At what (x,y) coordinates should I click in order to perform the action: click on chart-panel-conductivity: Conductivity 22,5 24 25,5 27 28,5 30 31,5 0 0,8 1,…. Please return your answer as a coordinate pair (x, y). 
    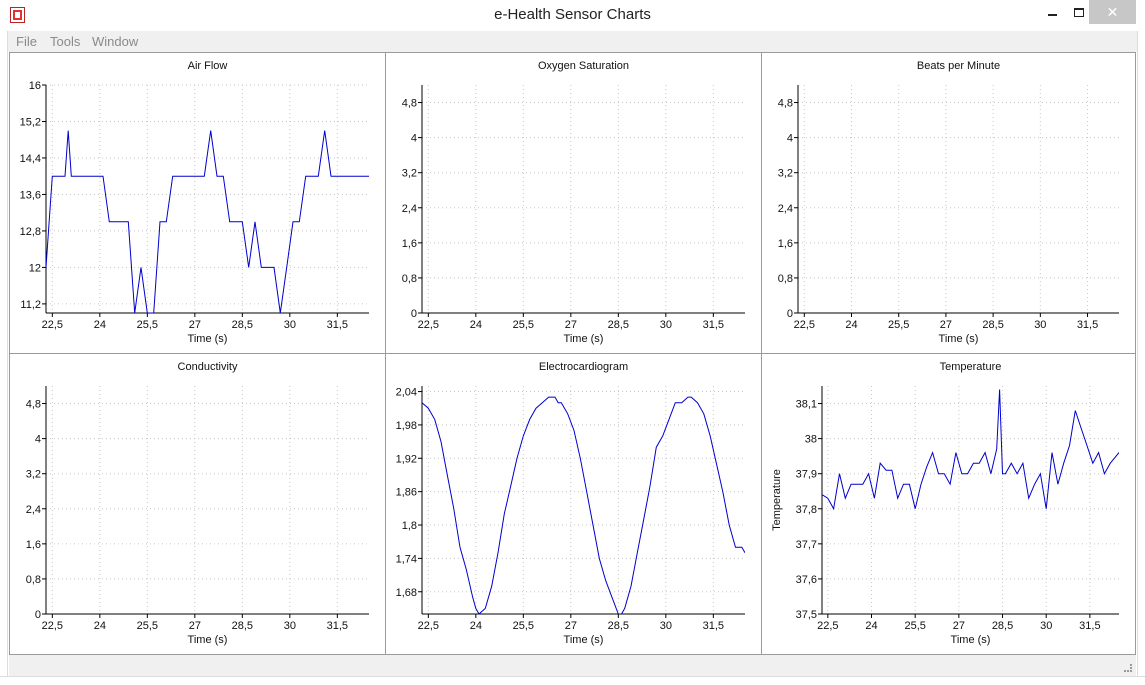
    Looking at the image, I should click on (197, 504).